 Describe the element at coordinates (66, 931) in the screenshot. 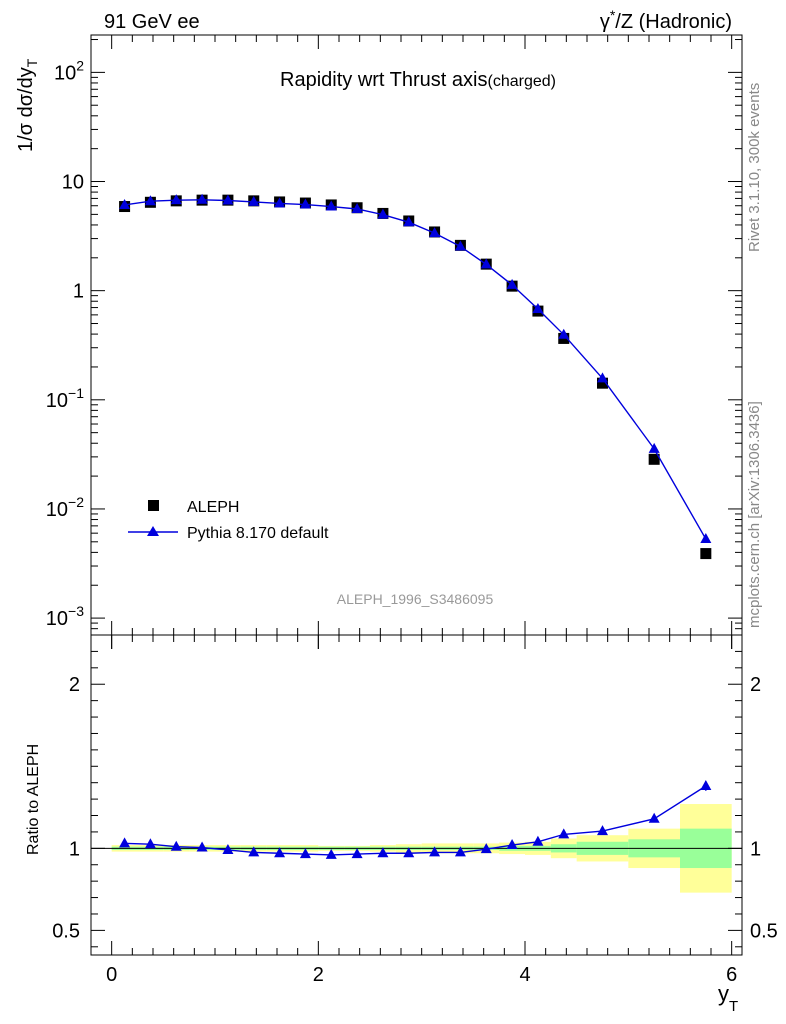

I see `ratio-ytick-label-left-0: 0.5` at that location.